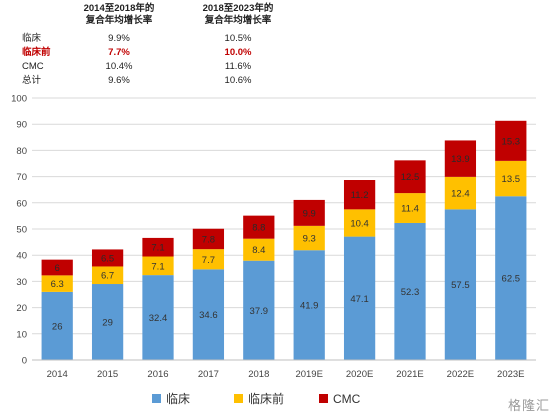 This screenshot has height=416, width=554. I want to click on data-label: 13.5, so click(511, 179).